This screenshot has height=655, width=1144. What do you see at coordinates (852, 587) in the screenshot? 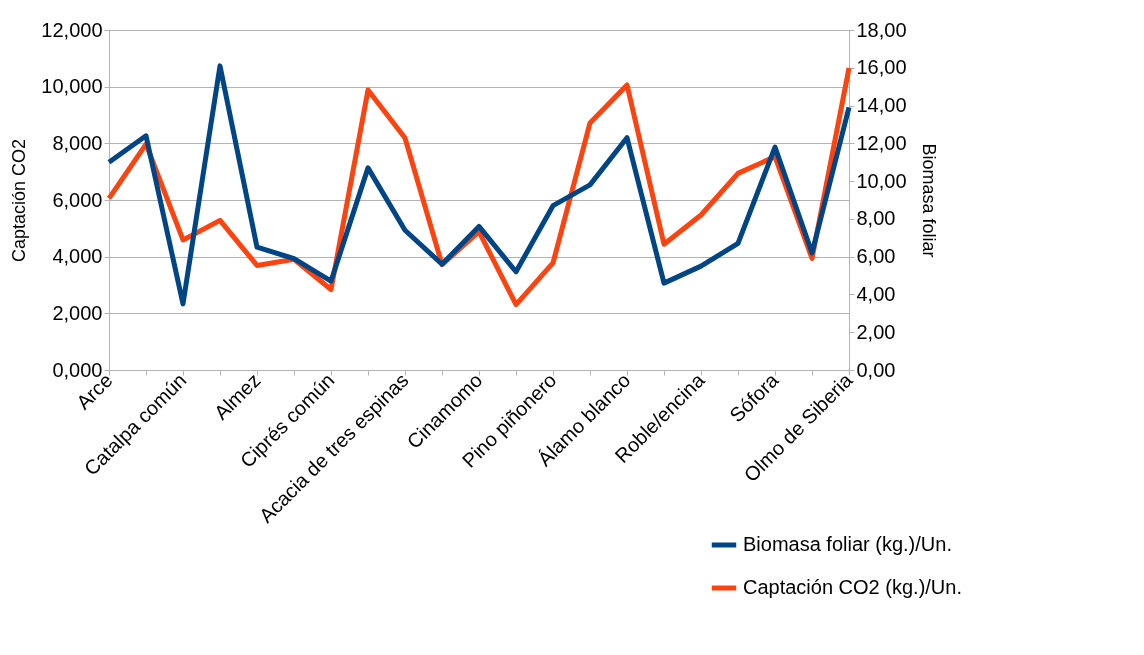
I see `legend-label: Captación CO2 (kg.)/Un.` at bounding box center [852, 587].